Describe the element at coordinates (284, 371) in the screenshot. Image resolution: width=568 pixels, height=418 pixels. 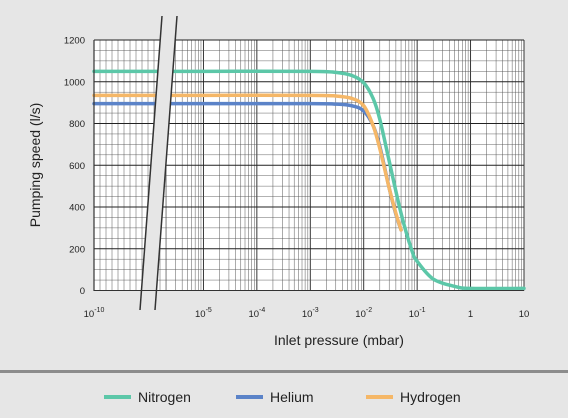
I see `legend-divider` at that location.